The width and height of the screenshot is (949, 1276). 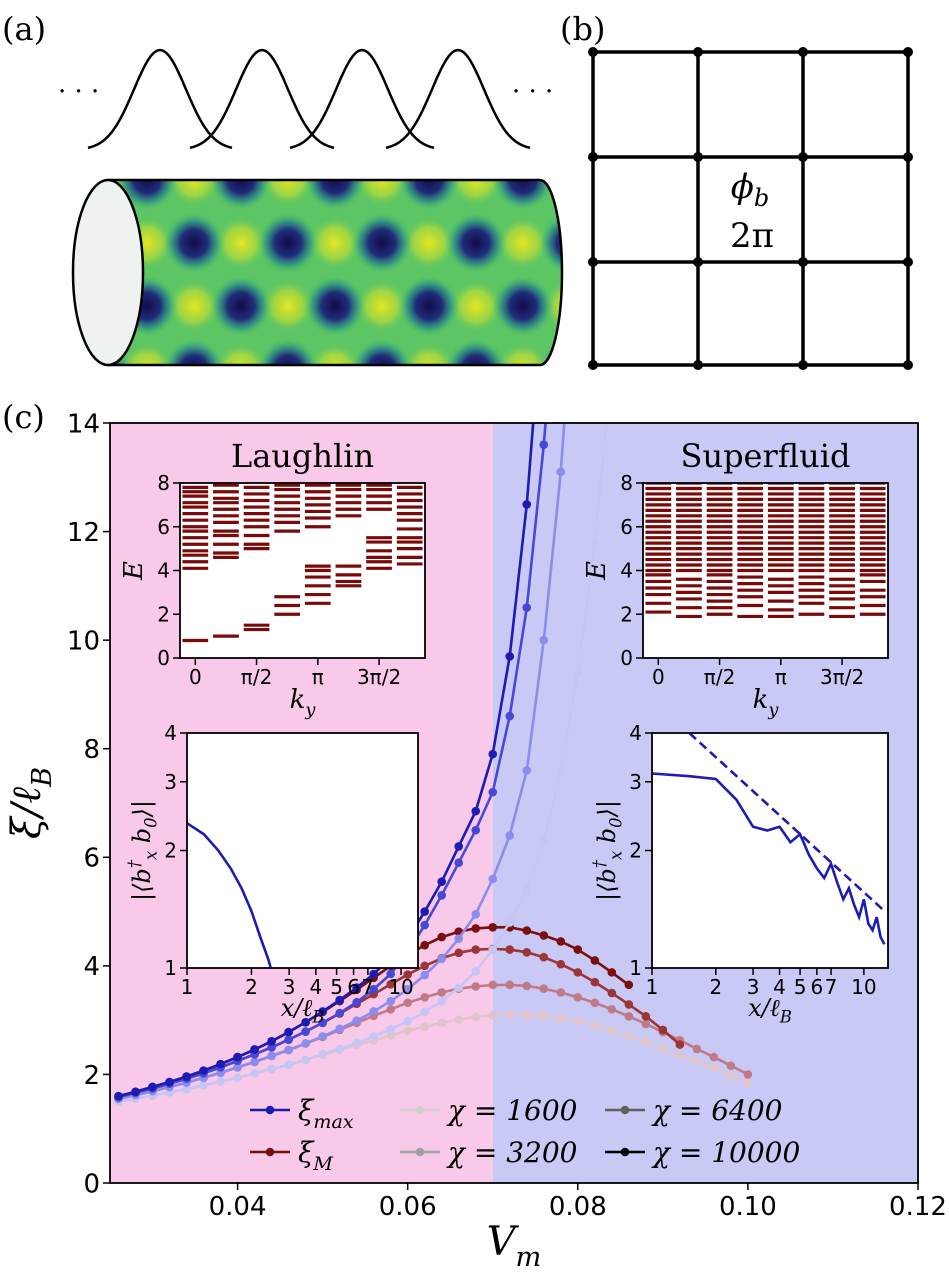 I want to click on y-axis-label: |⟨b†x b0⟩|, so click(x=608, y=850).